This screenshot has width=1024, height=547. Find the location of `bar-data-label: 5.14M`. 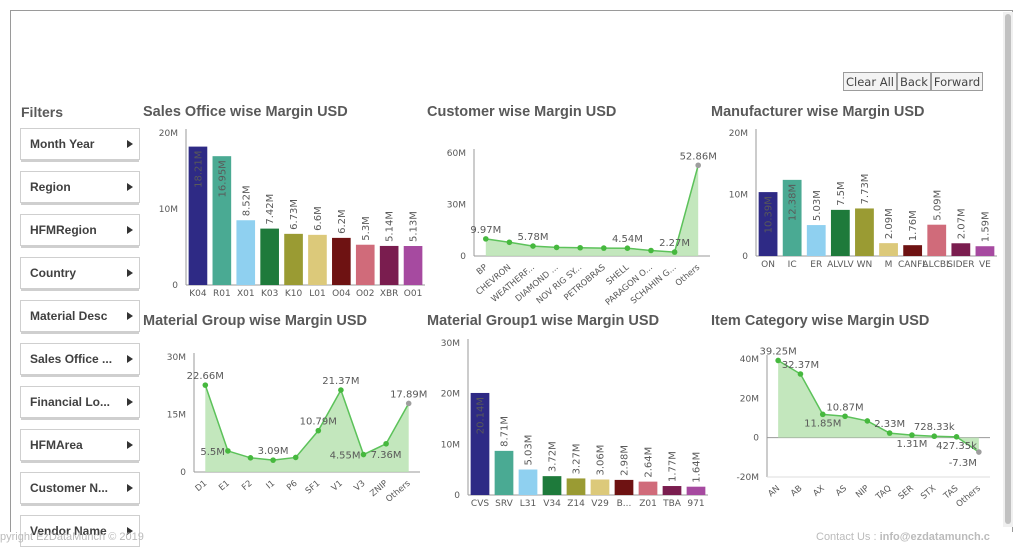

bar-data-label: 5.14M is located at coordinates (390, 226).